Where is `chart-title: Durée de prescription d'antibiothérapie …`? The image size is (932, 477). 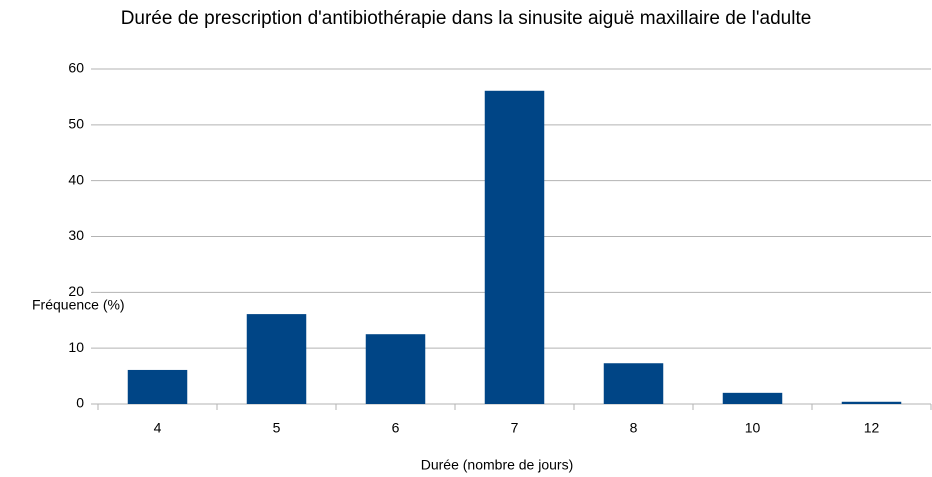
chart-title: Durée de prescription d'antibiothérapie … is located at coordinates (466, 18).